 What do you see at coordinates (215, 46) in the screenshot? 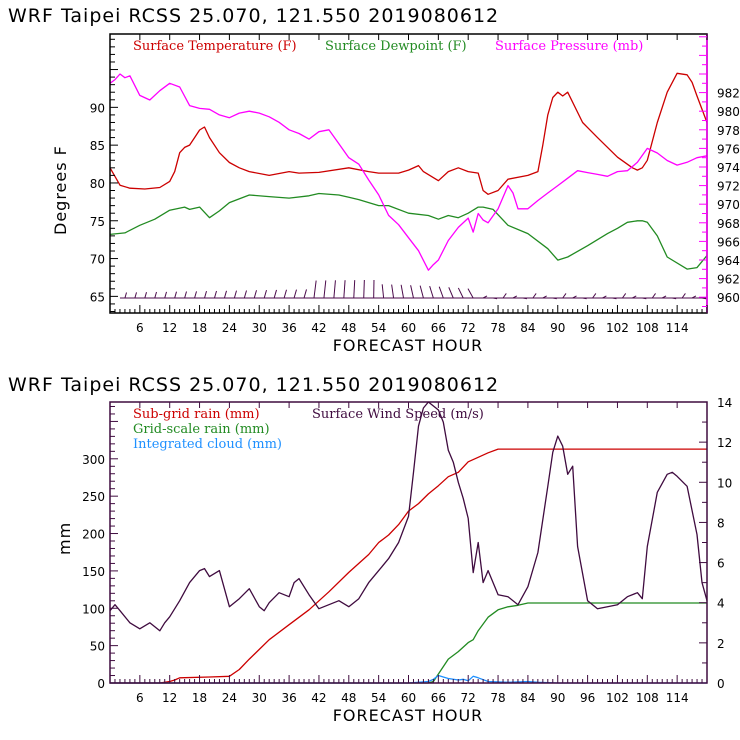
I see `legend-temperature: Surface Temperature (F)` at bounding box center [215, 46].